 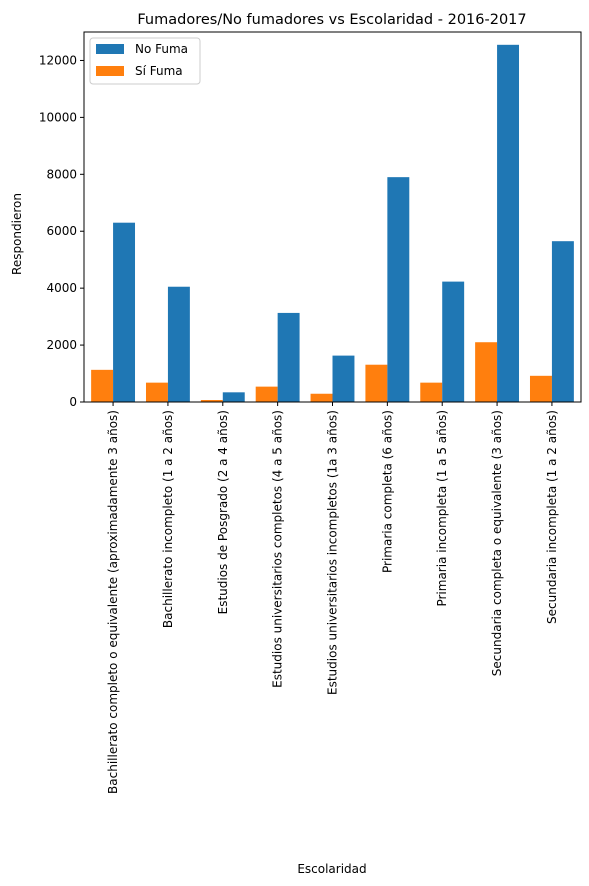 What do you see at coordinates (223, 512) in the screenshot?
I see `x-tick-label: Estudios de Posgrado (2 a 4 años)` at bounding box center [223, 512].